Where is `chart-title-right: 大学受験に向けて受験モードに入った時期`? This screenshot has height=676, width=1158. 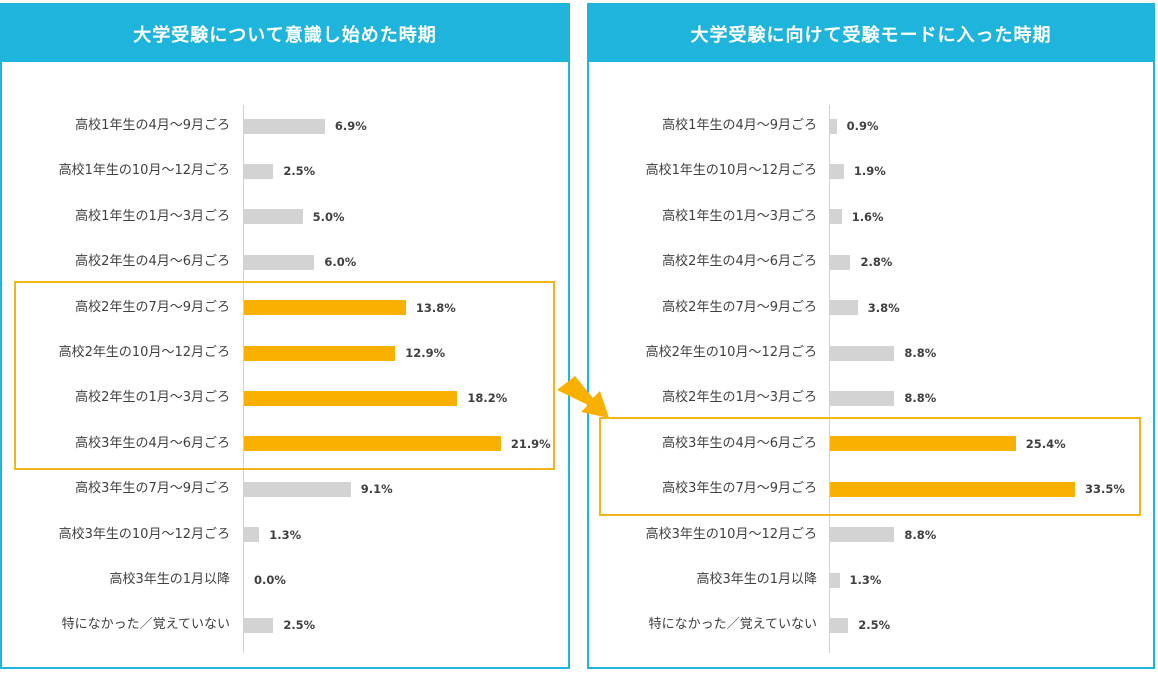
chart-title-right: 大学受験に向けて受験モードに入った時期 is located at coordinates (871, 33).